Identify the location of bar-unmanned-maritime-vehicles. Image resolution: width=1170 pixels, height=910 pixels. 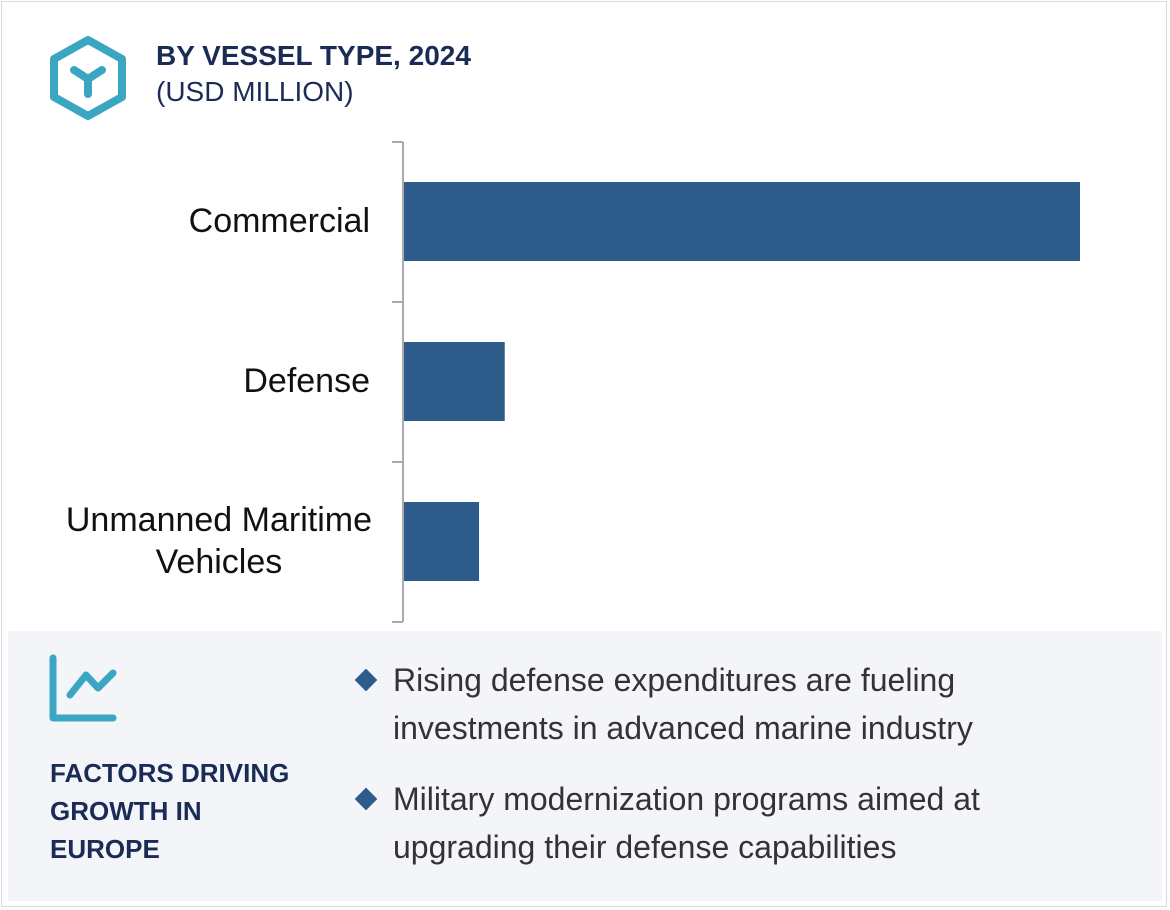
(442, 541).